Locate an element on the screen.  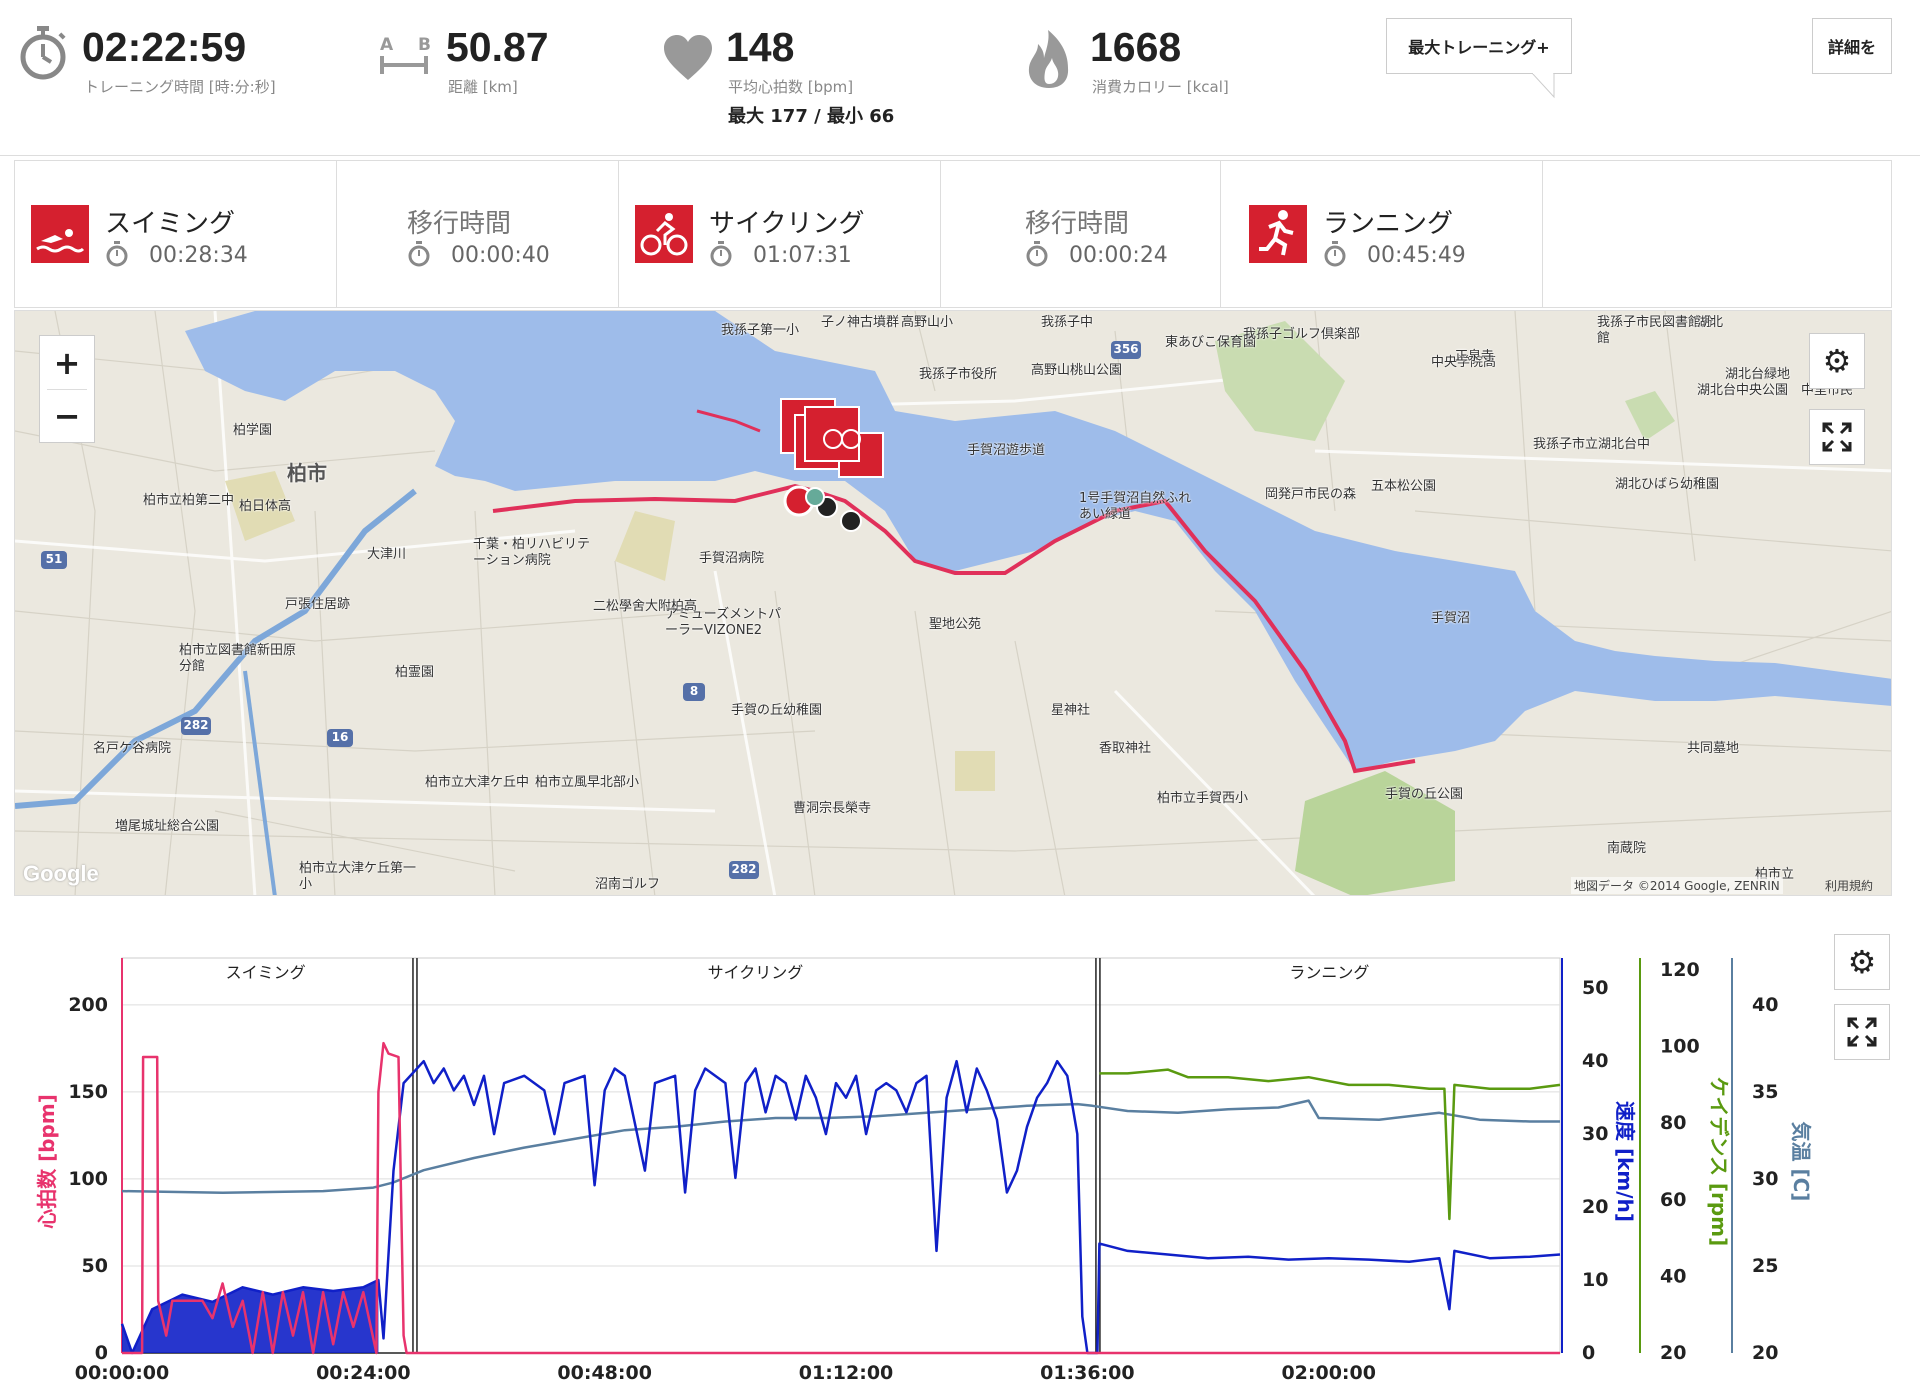
map-place-label: 柏学園 is located at coordinates (253, 430).